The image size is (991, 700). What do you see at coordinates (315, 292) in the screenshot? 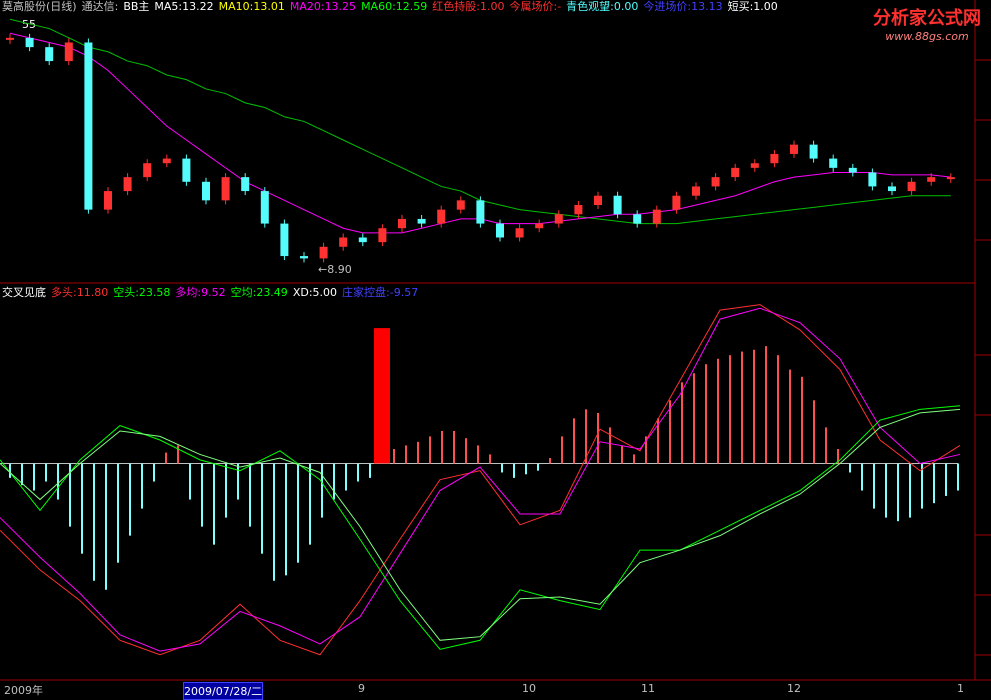
I see `header-item: XD:5.00` at bounding box center [315, 292].